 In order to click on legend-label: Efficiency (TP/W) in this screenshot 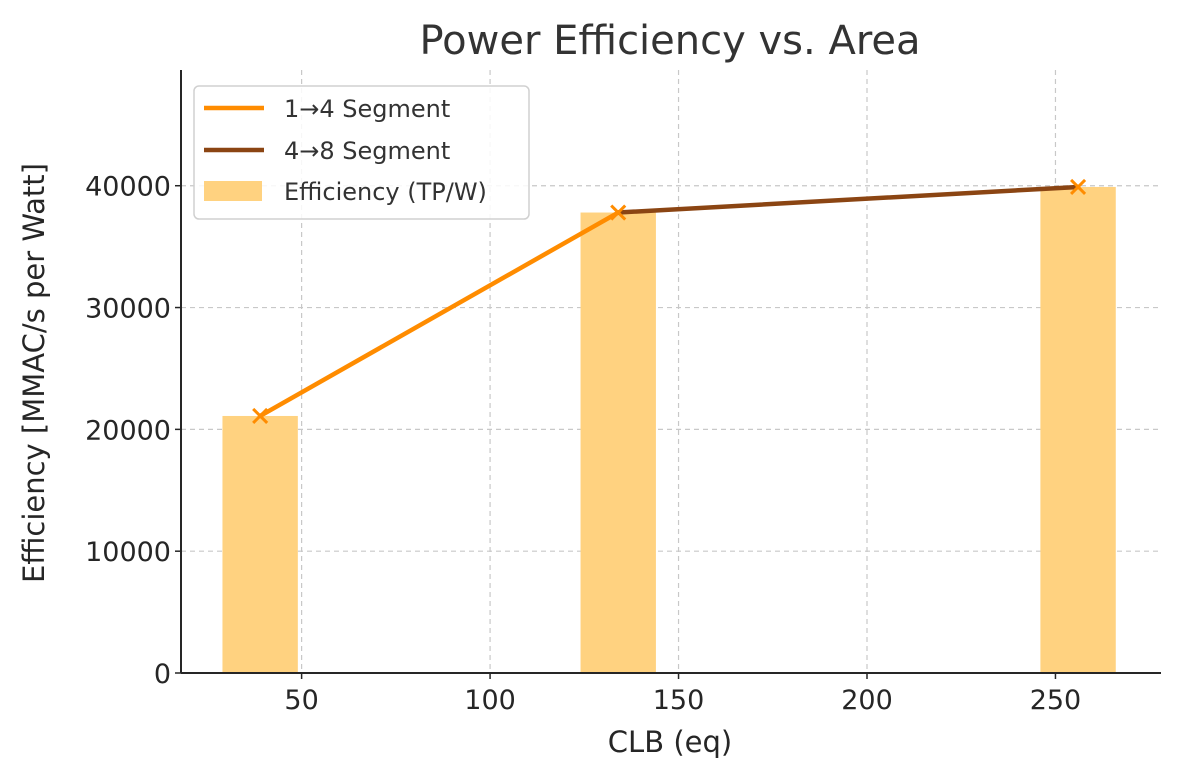, I will do `click(385, 192)`.